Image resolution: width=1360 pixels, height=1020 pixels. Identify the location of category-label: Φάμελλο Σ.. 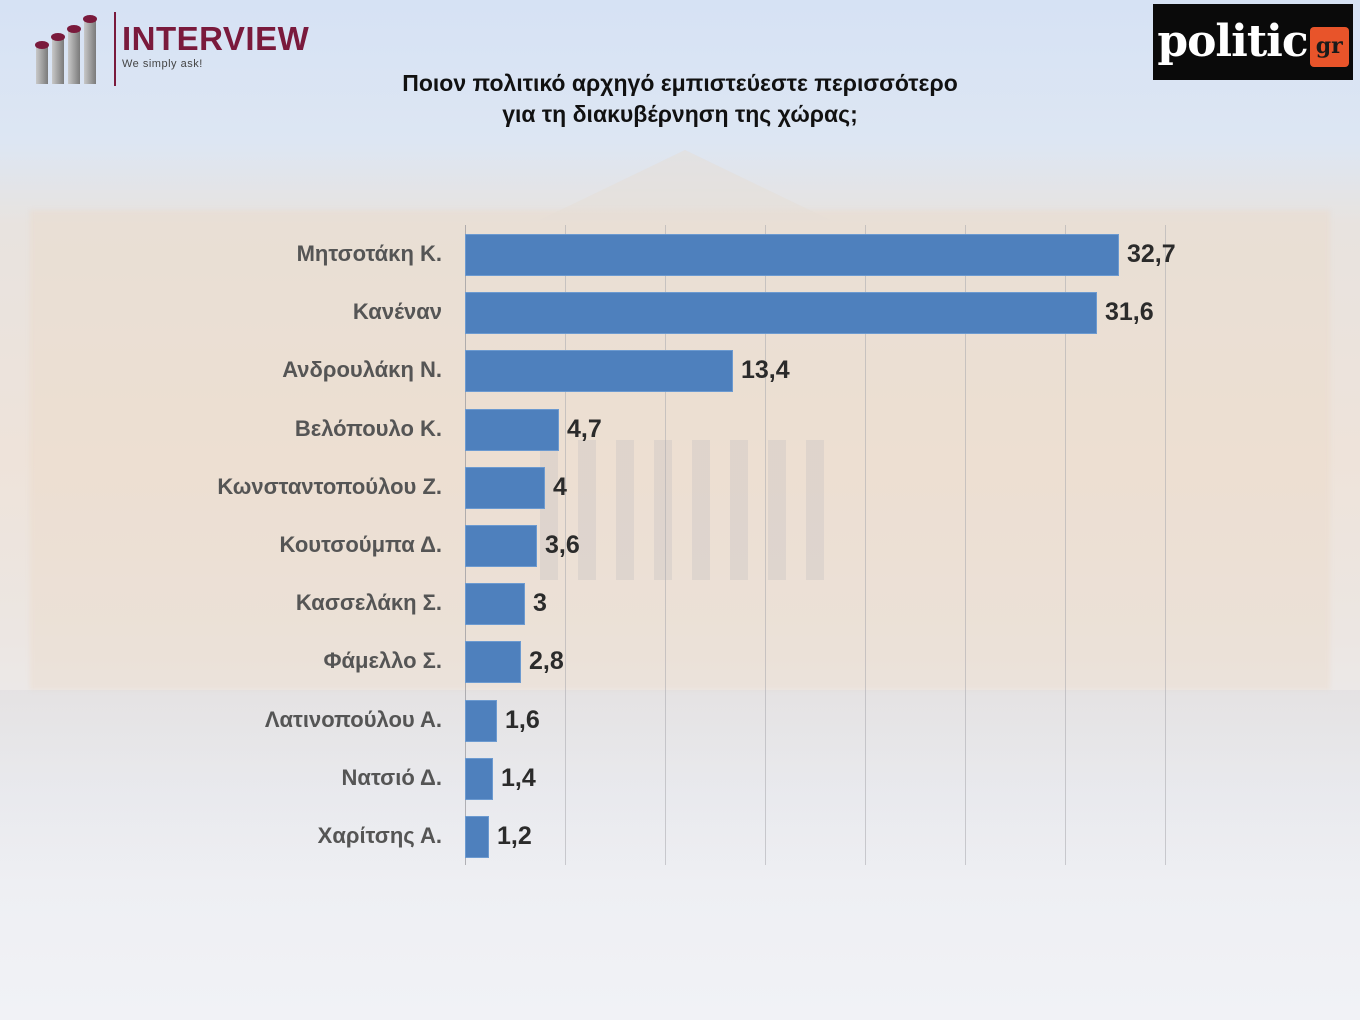
(382, 661).